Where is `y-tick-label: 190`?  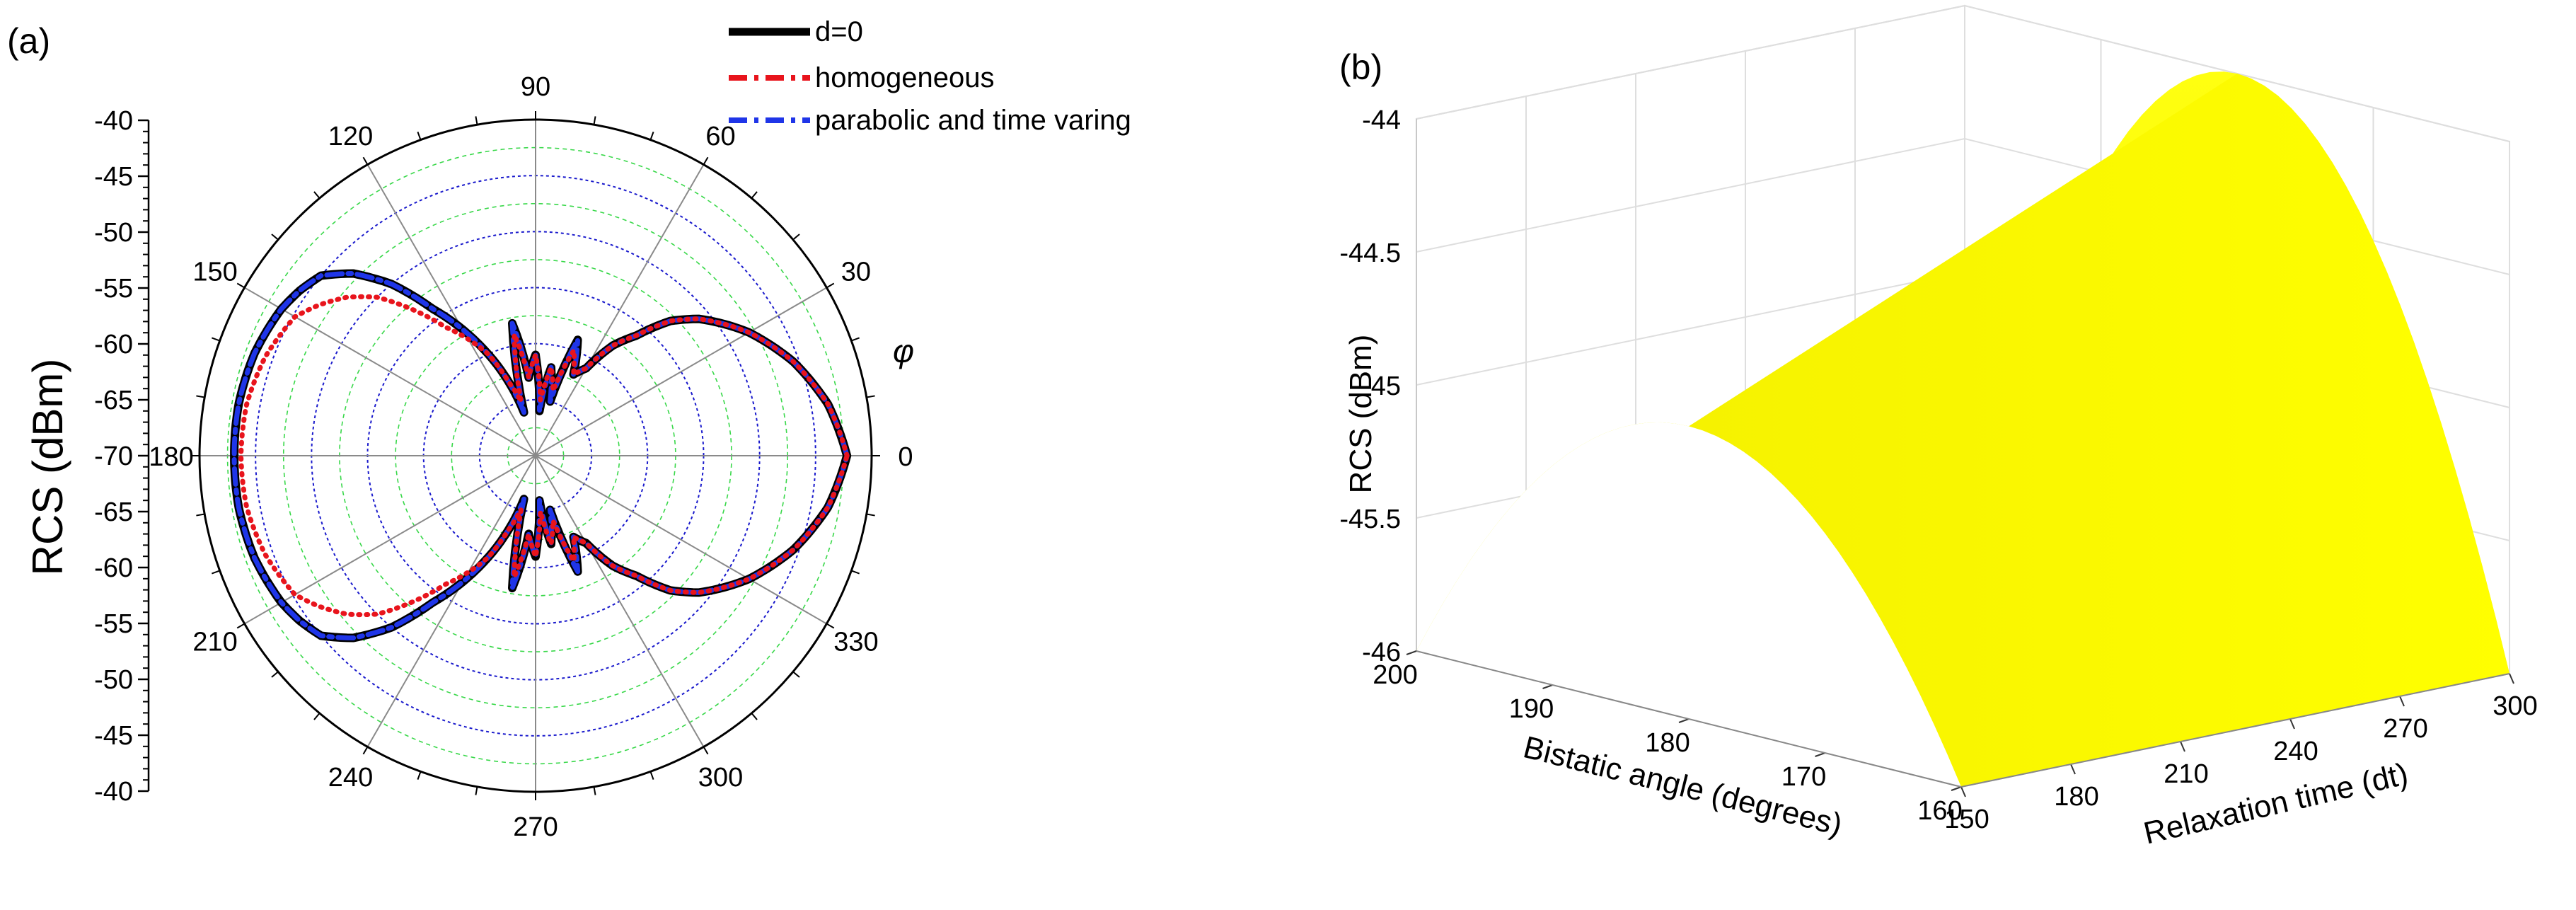 y-tick-label: 190 is located at coordinates (1531, 709).